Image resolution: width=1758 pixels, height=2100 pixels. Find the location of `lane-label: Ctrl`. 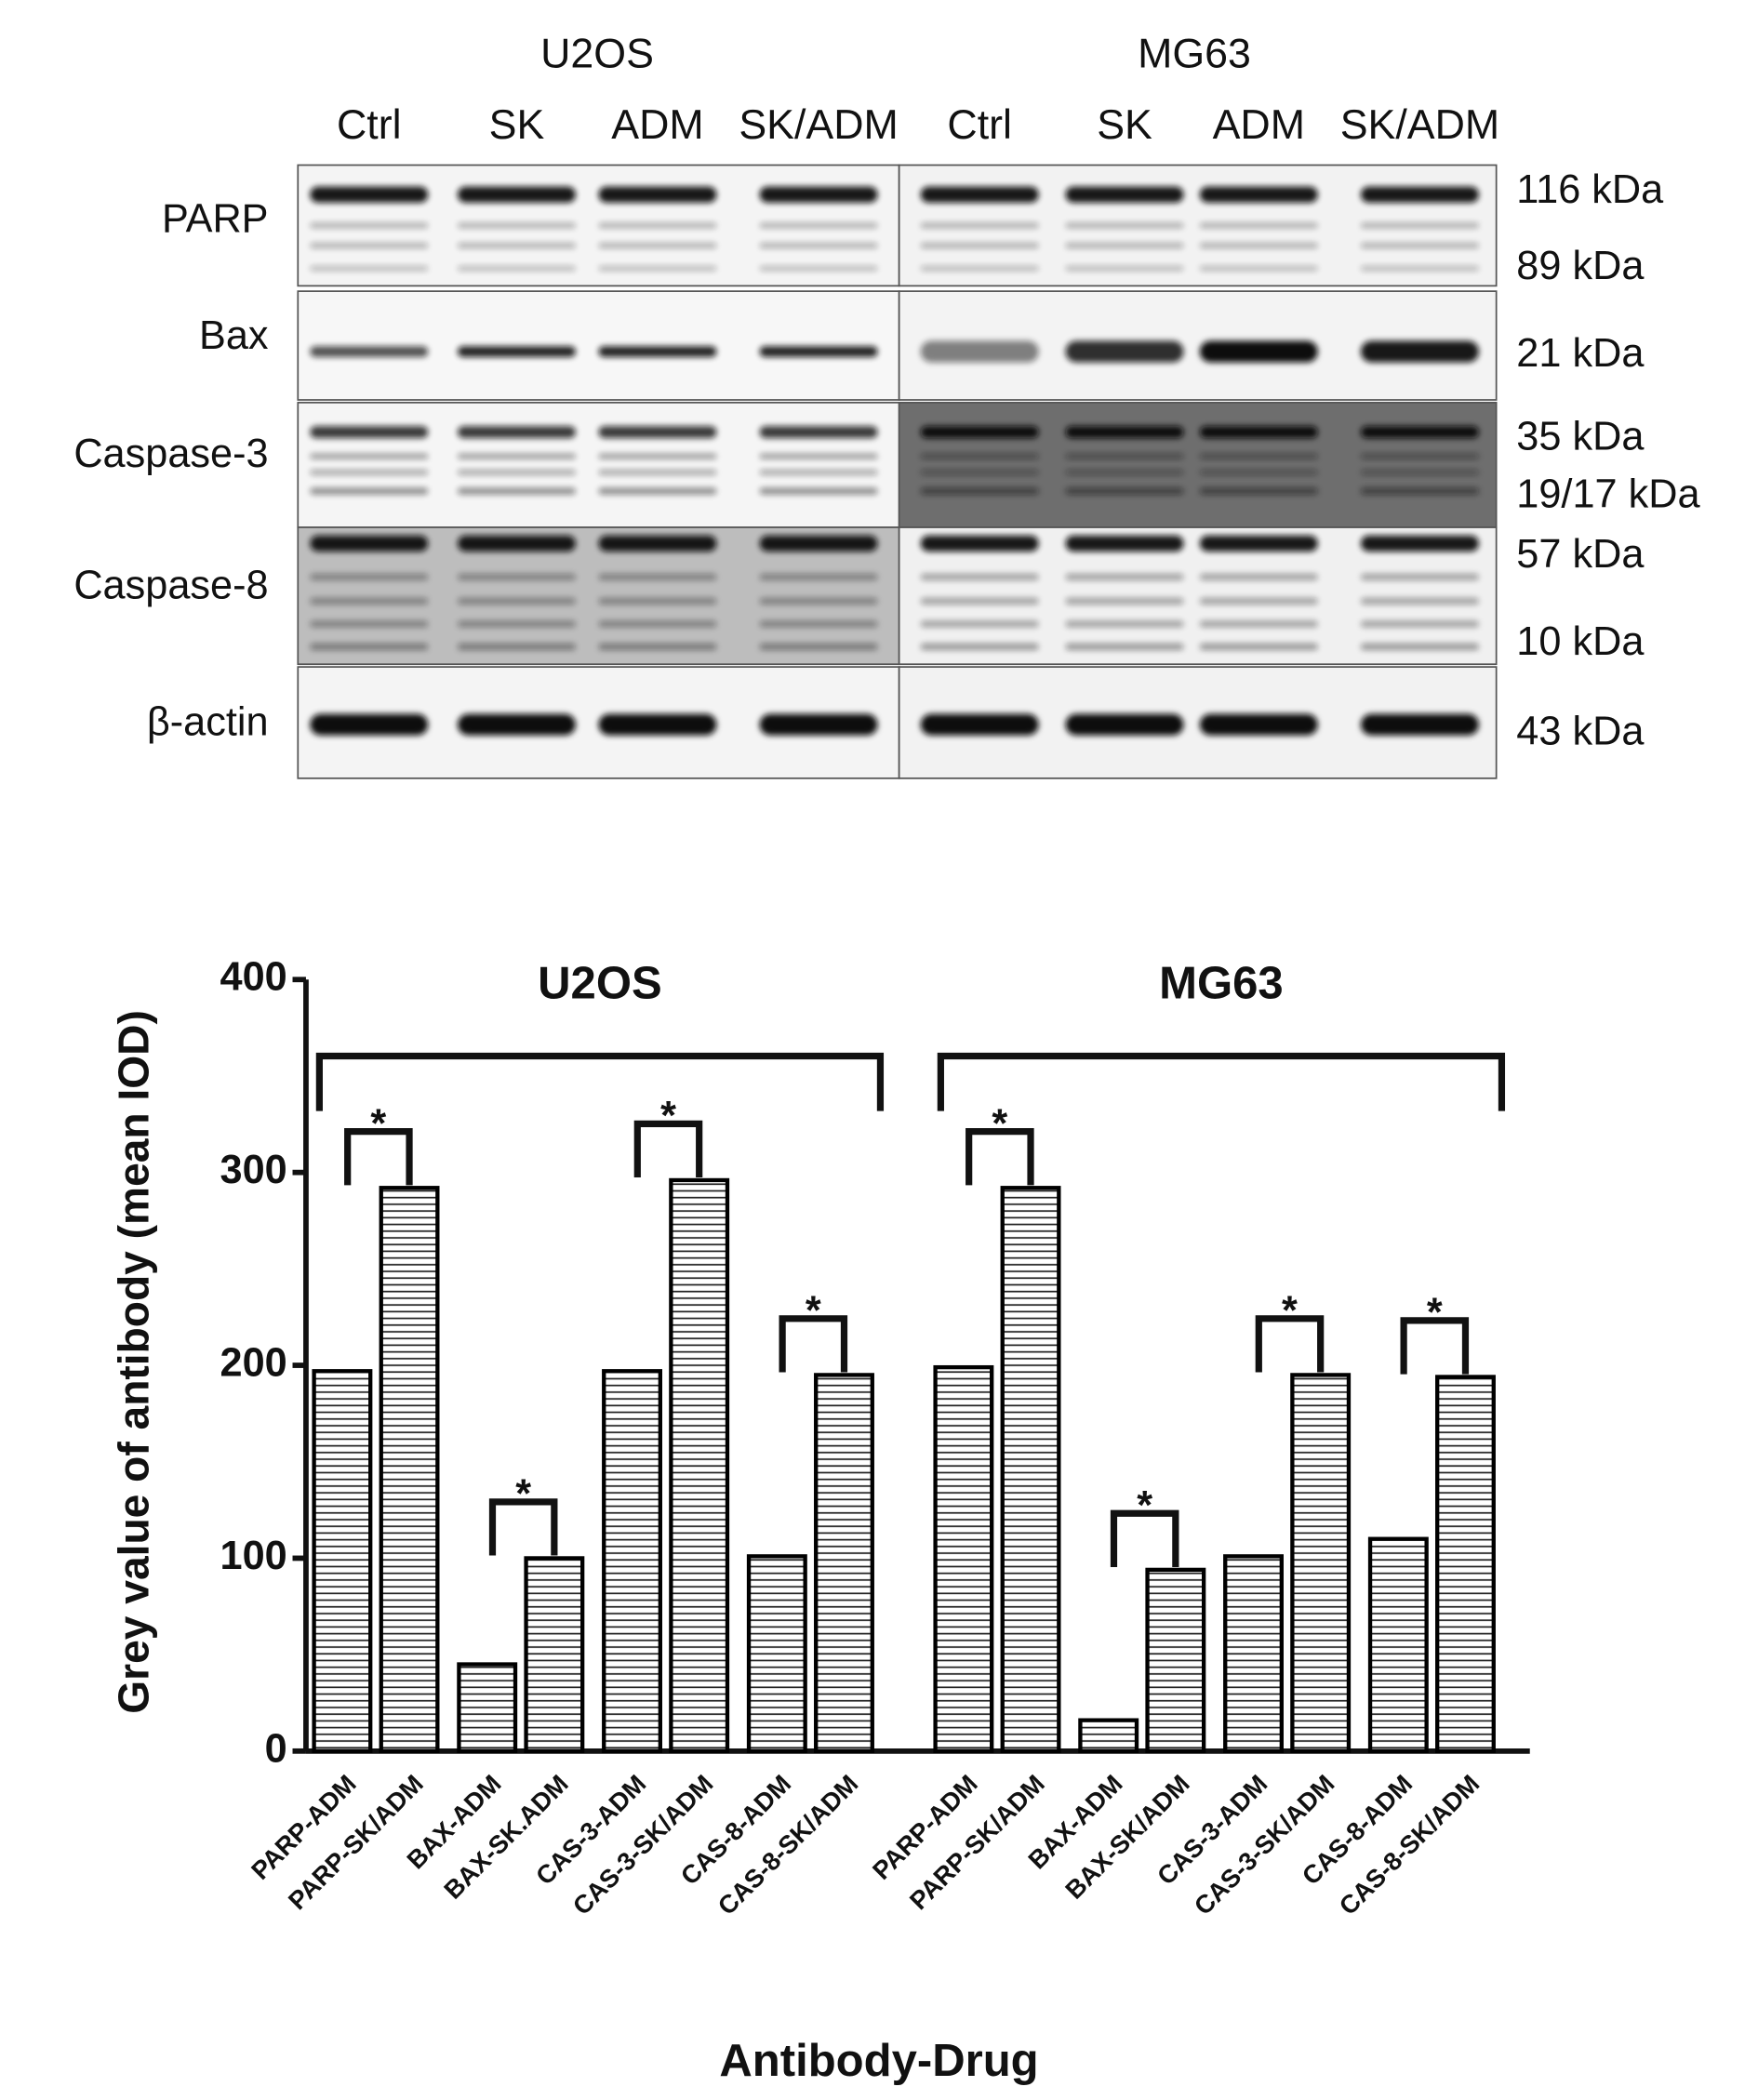

lane-label: Ctrl is located at coordinates (369, 125).